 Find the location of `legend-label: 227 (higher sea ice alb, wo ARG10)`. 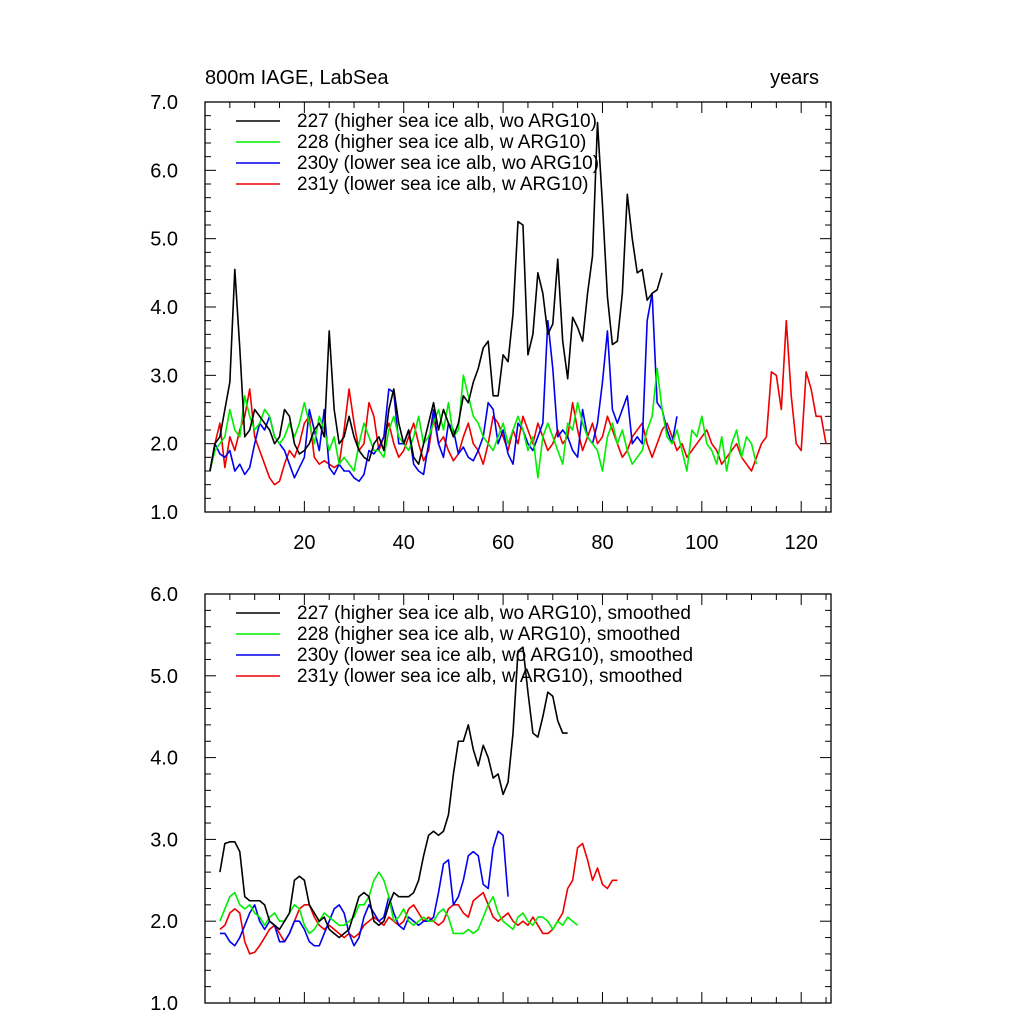

legend-label: 227 (higher sea ice alb, wo ARG10) is located at coordinates (447, 121).